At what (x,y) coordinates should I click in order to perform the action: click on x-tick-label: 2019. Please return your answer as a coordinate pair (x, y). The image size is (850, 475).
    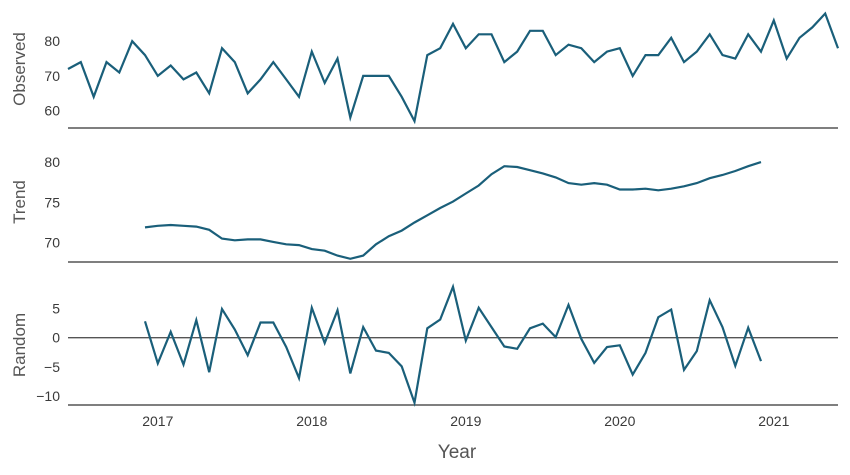
    Looking at the image, I should click on (465, 421).